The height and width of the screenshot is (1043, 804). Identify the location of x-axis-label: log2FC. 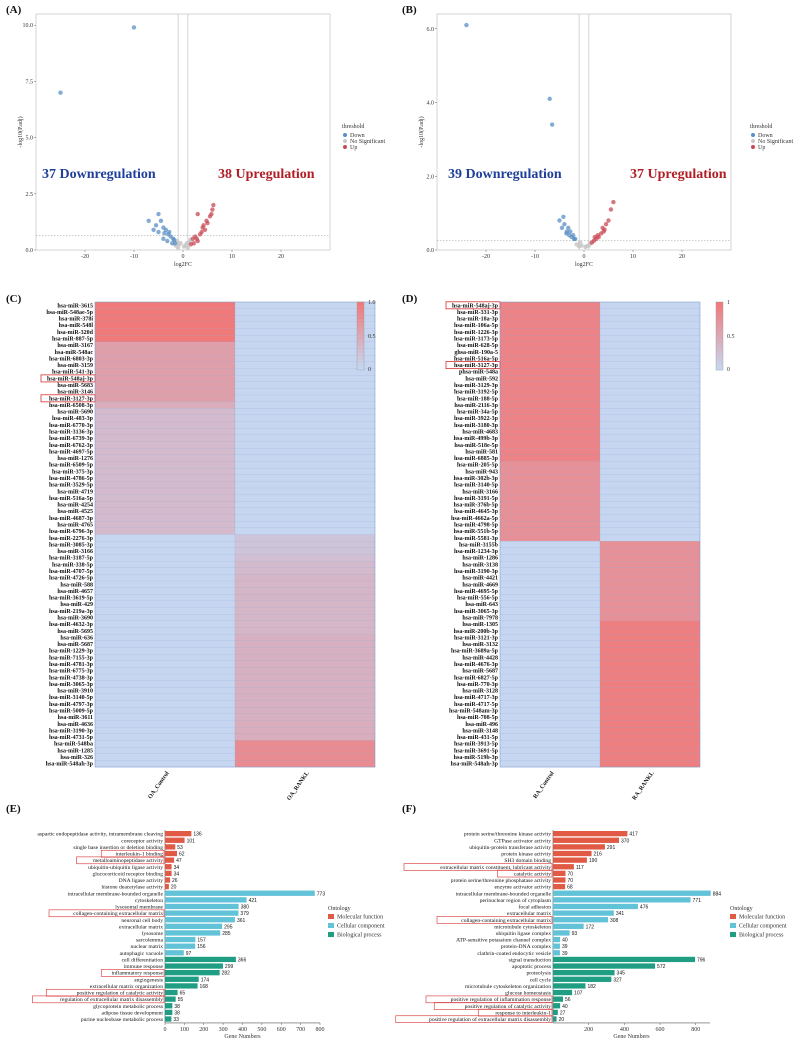
(584, 265).